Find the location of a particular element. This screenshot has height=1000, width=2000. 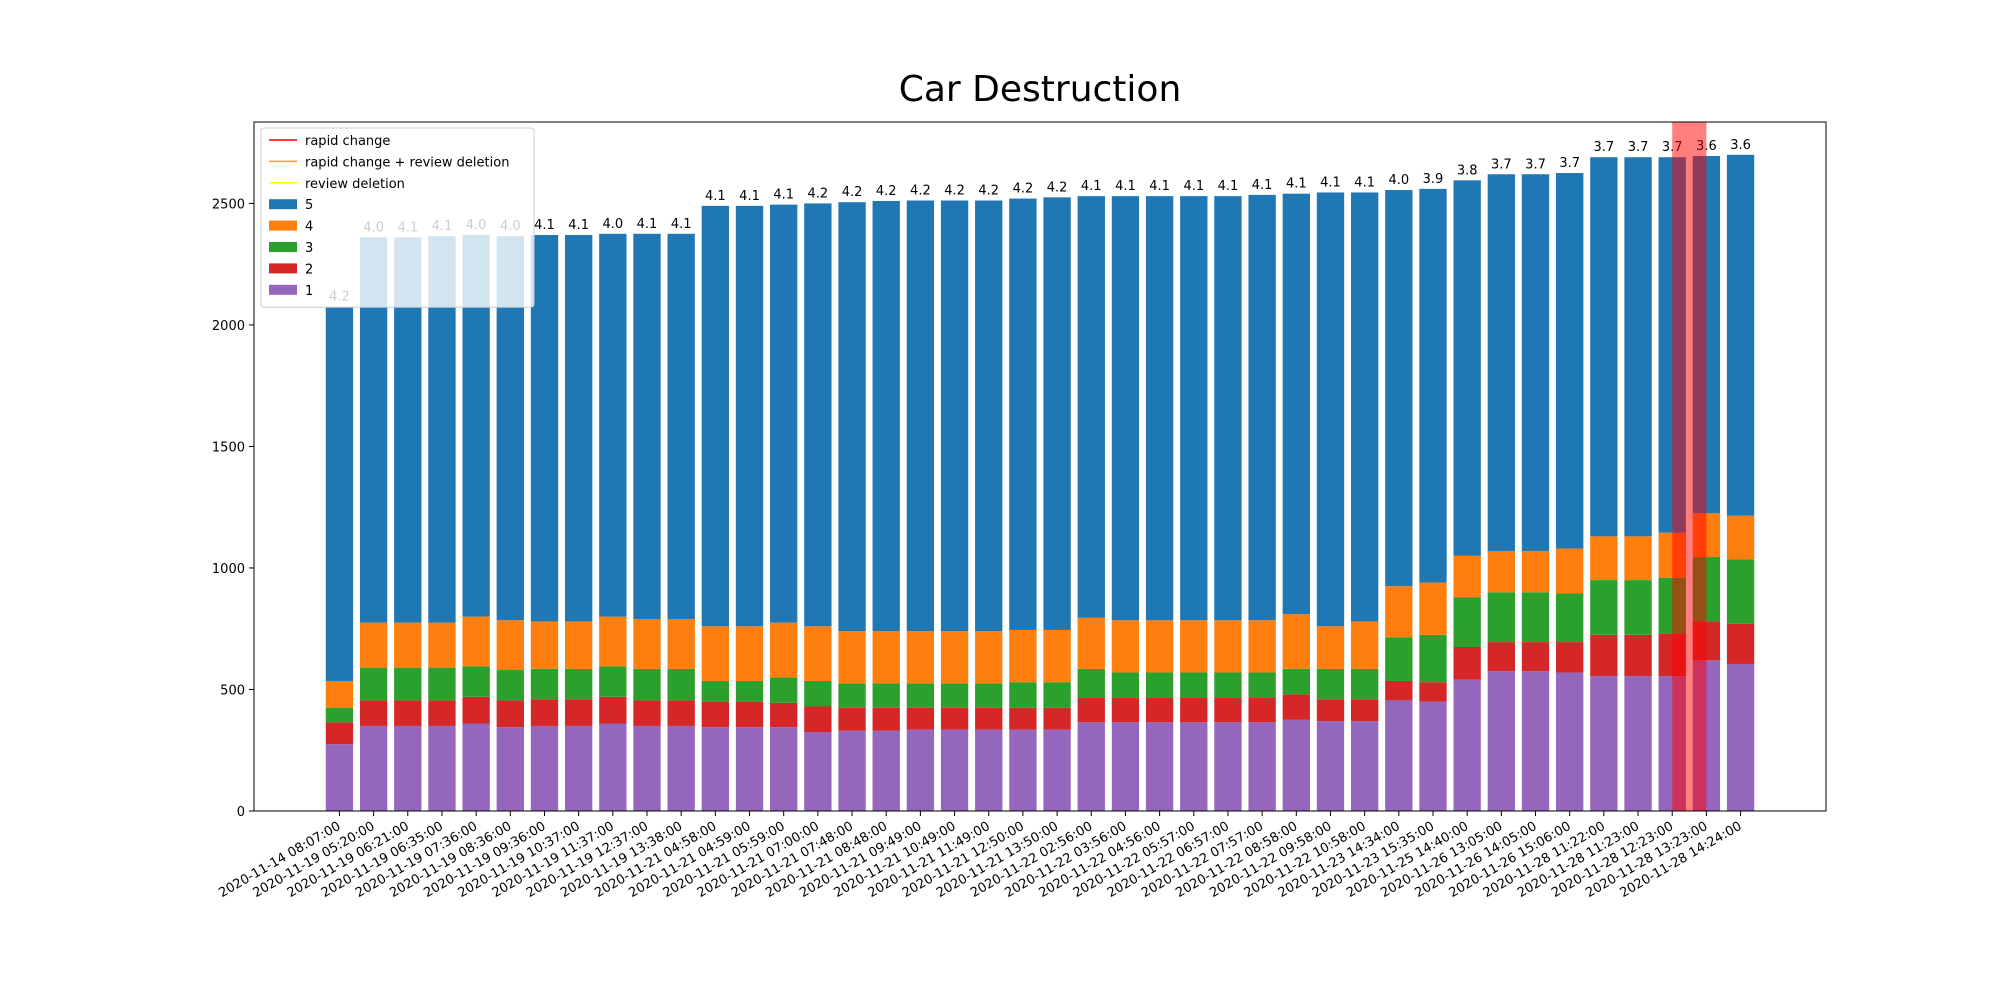

y-tick-label: 1000 is located at coordinates (228, 569).